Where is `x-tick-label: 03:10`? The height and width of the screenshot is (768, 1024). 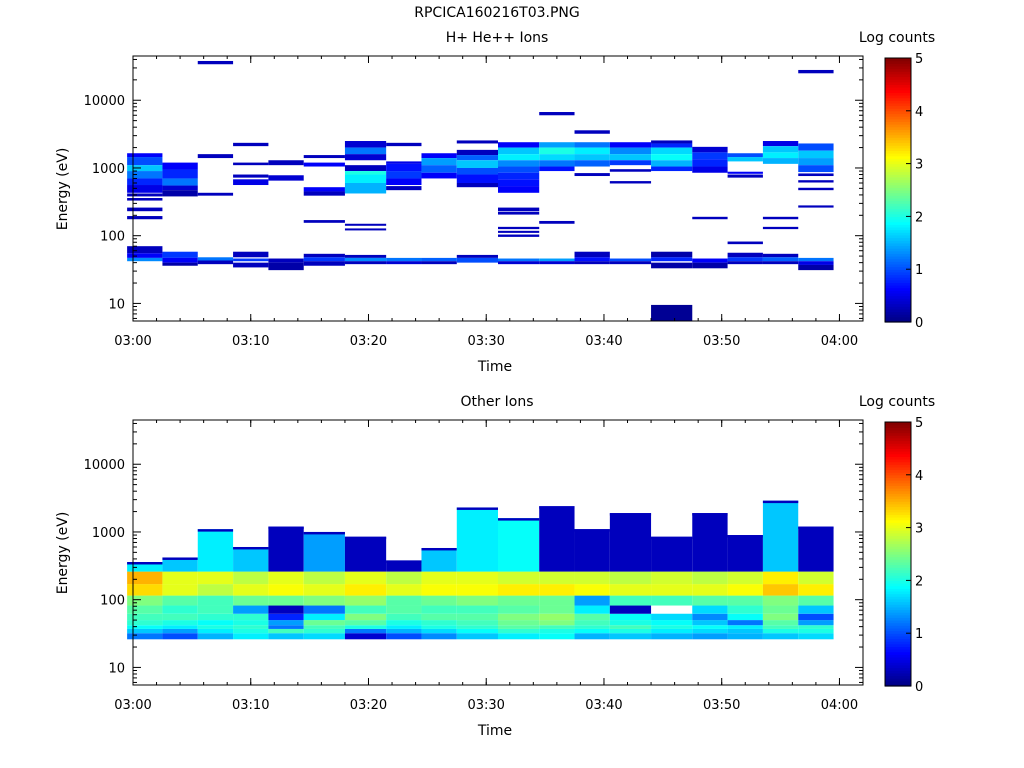 x-tick-label: 03:10 is located at coordinates (250, 705).